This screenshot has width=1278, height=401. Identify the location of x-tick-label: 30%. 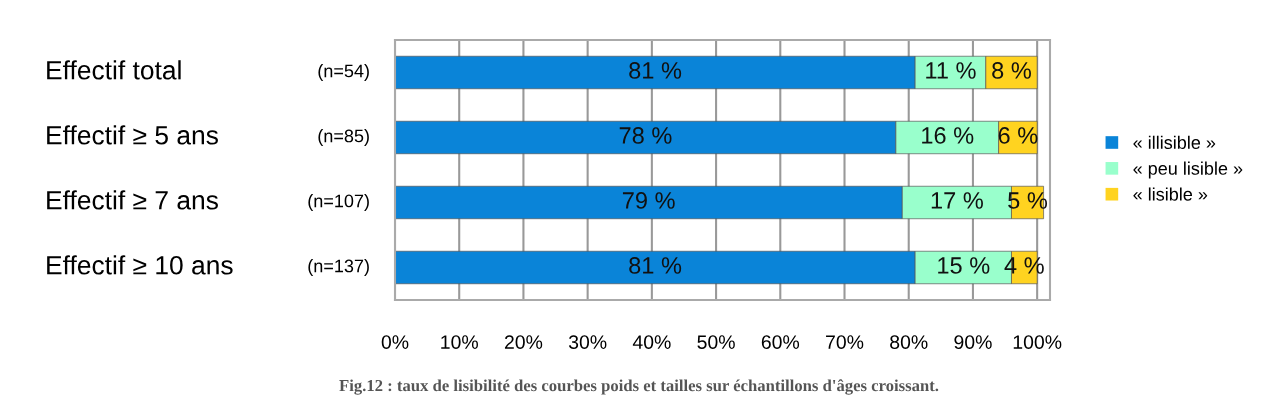
(587, 342).